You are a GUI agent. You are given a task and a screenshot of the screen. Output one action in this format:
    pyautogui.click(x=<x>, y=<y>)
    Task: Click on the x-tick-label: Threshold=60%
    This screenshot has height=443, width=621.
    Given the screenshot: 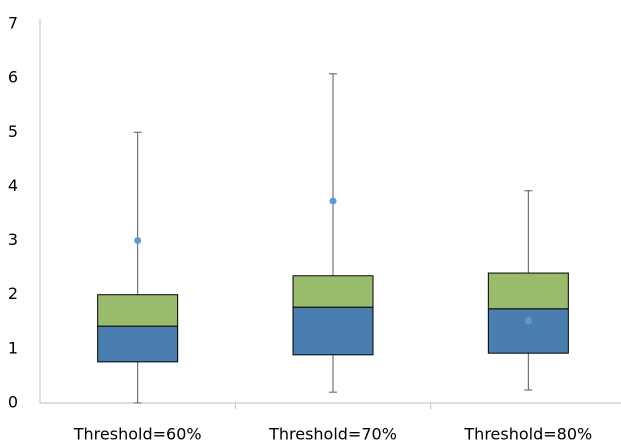 What is the action you would take?
    pyautogui.click(x=137, y=434)
    